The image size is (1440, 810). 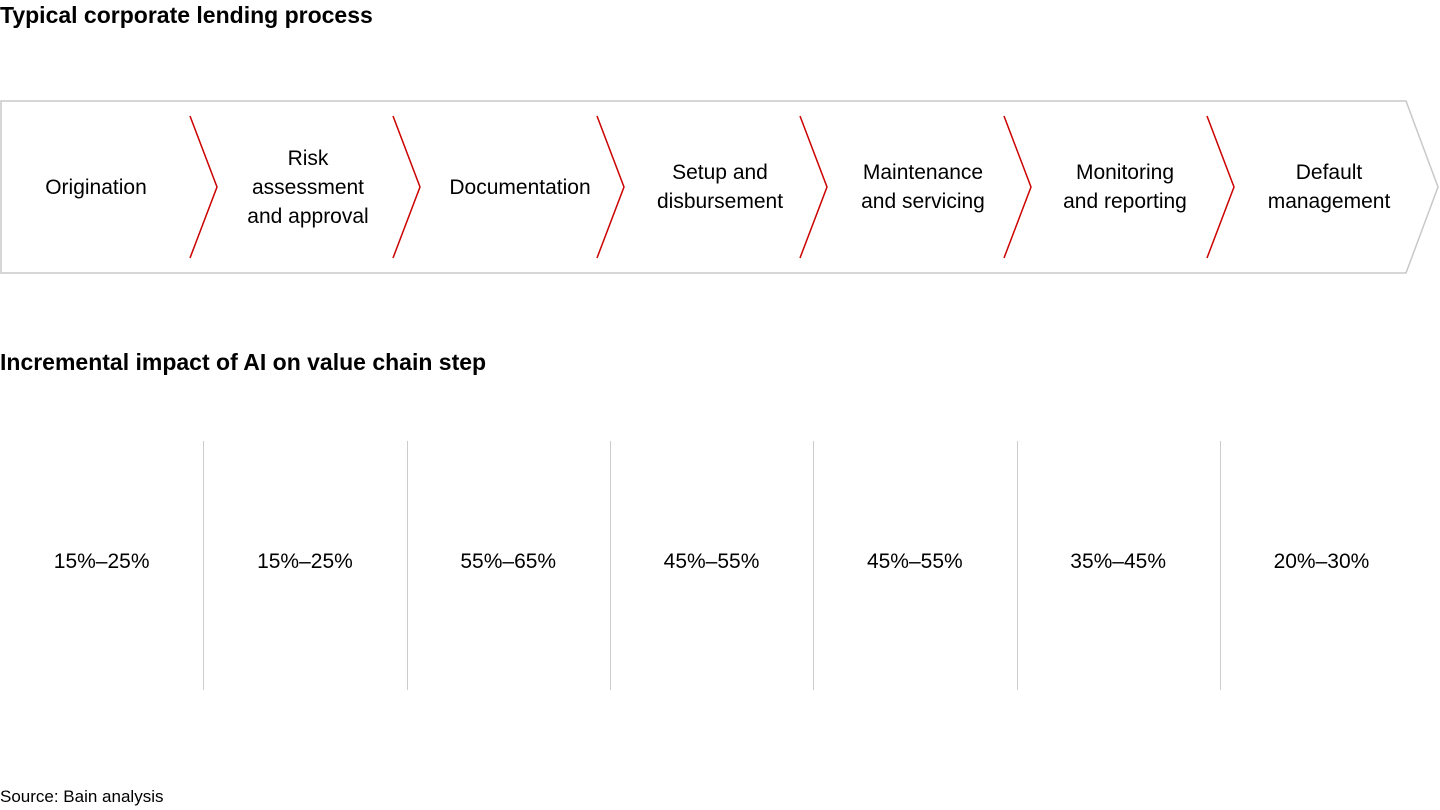 What do you see at coordinates (923, 172) in the screenshot?
I see `process-step-label-line: Maintenance` at bounding box center [923, 172].